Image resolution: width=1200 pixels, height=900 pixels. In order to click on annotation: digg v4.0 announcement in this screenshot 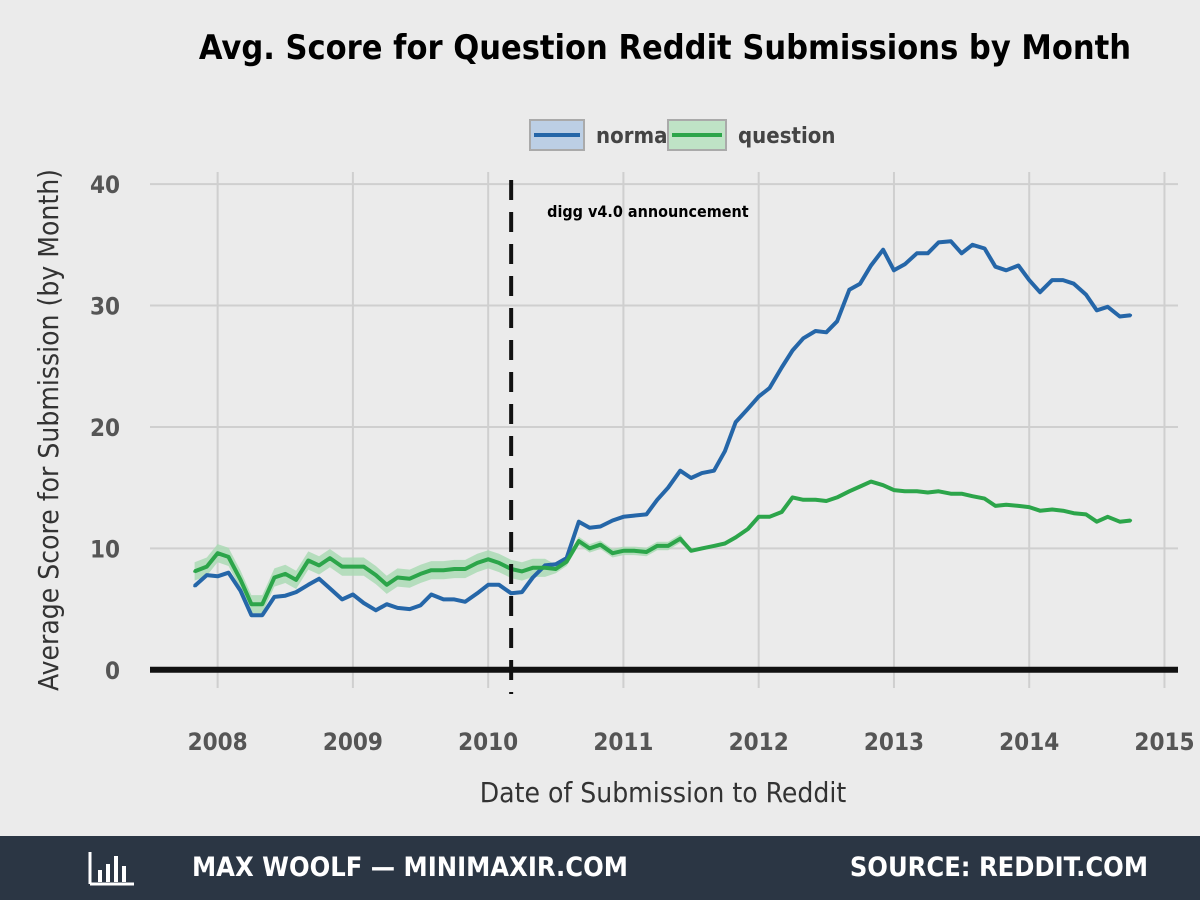, I will do `click(629, 437)`.